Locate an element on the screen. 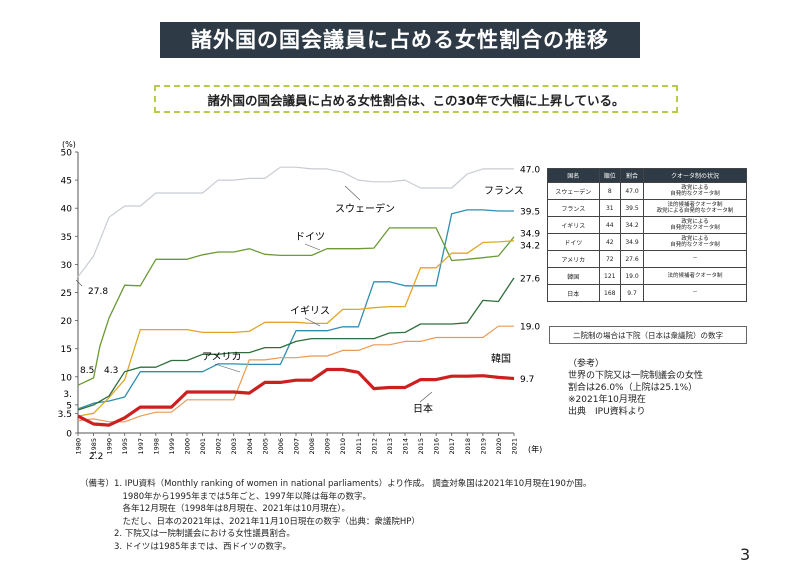 The width and height of the screenshot is (800, 582). x-tick-label: 2018 is located at coordinates (468, 446).